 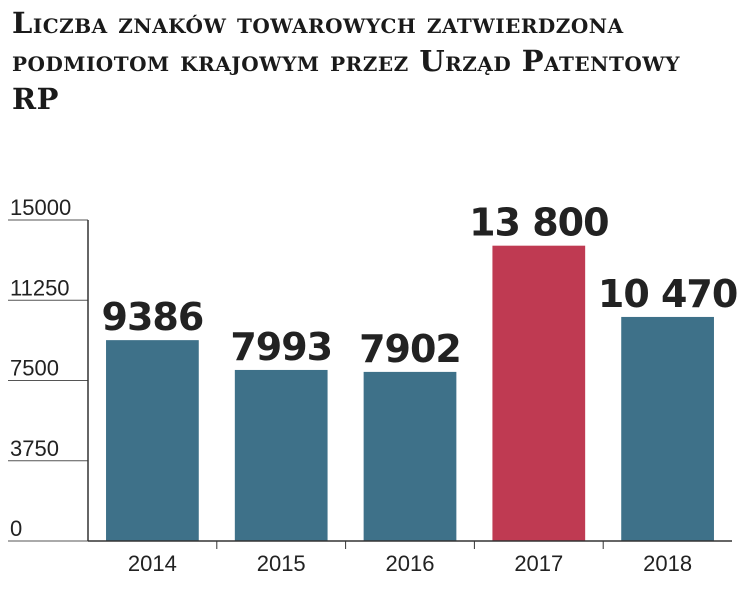 What do you see at coordinates (153, 317) in the screenshot?
I see `data-label: 9386` at bounding box center [153, 317].